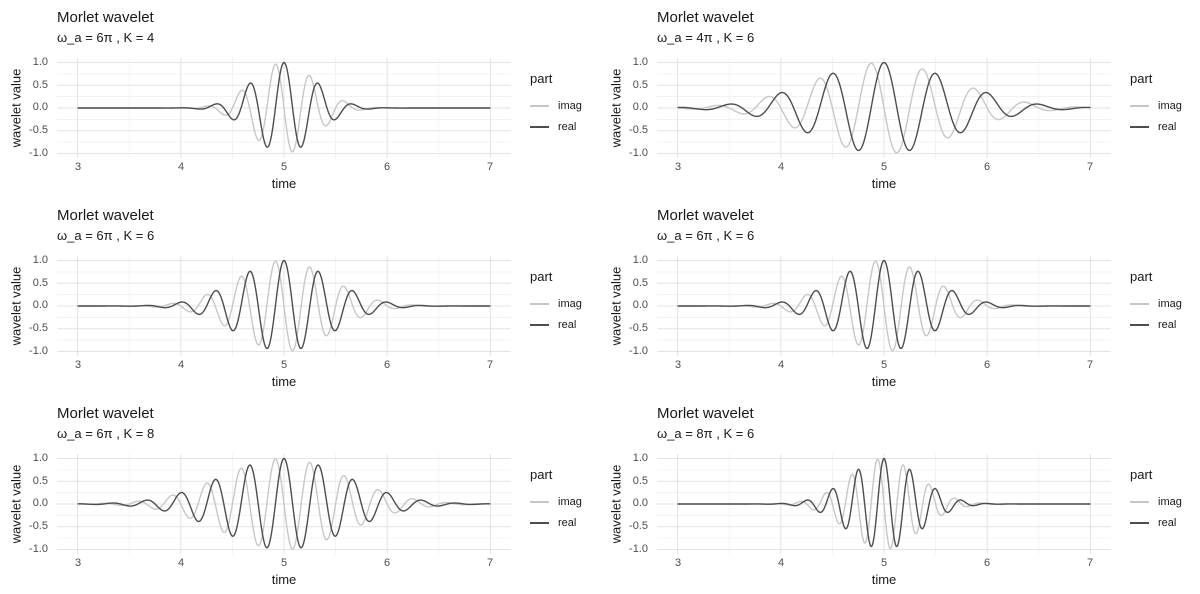  Describe the element at coordinates (106, 433) in the screenshot. I see `plot-subtitle: ω_a = 6π , K = 8` at that location.